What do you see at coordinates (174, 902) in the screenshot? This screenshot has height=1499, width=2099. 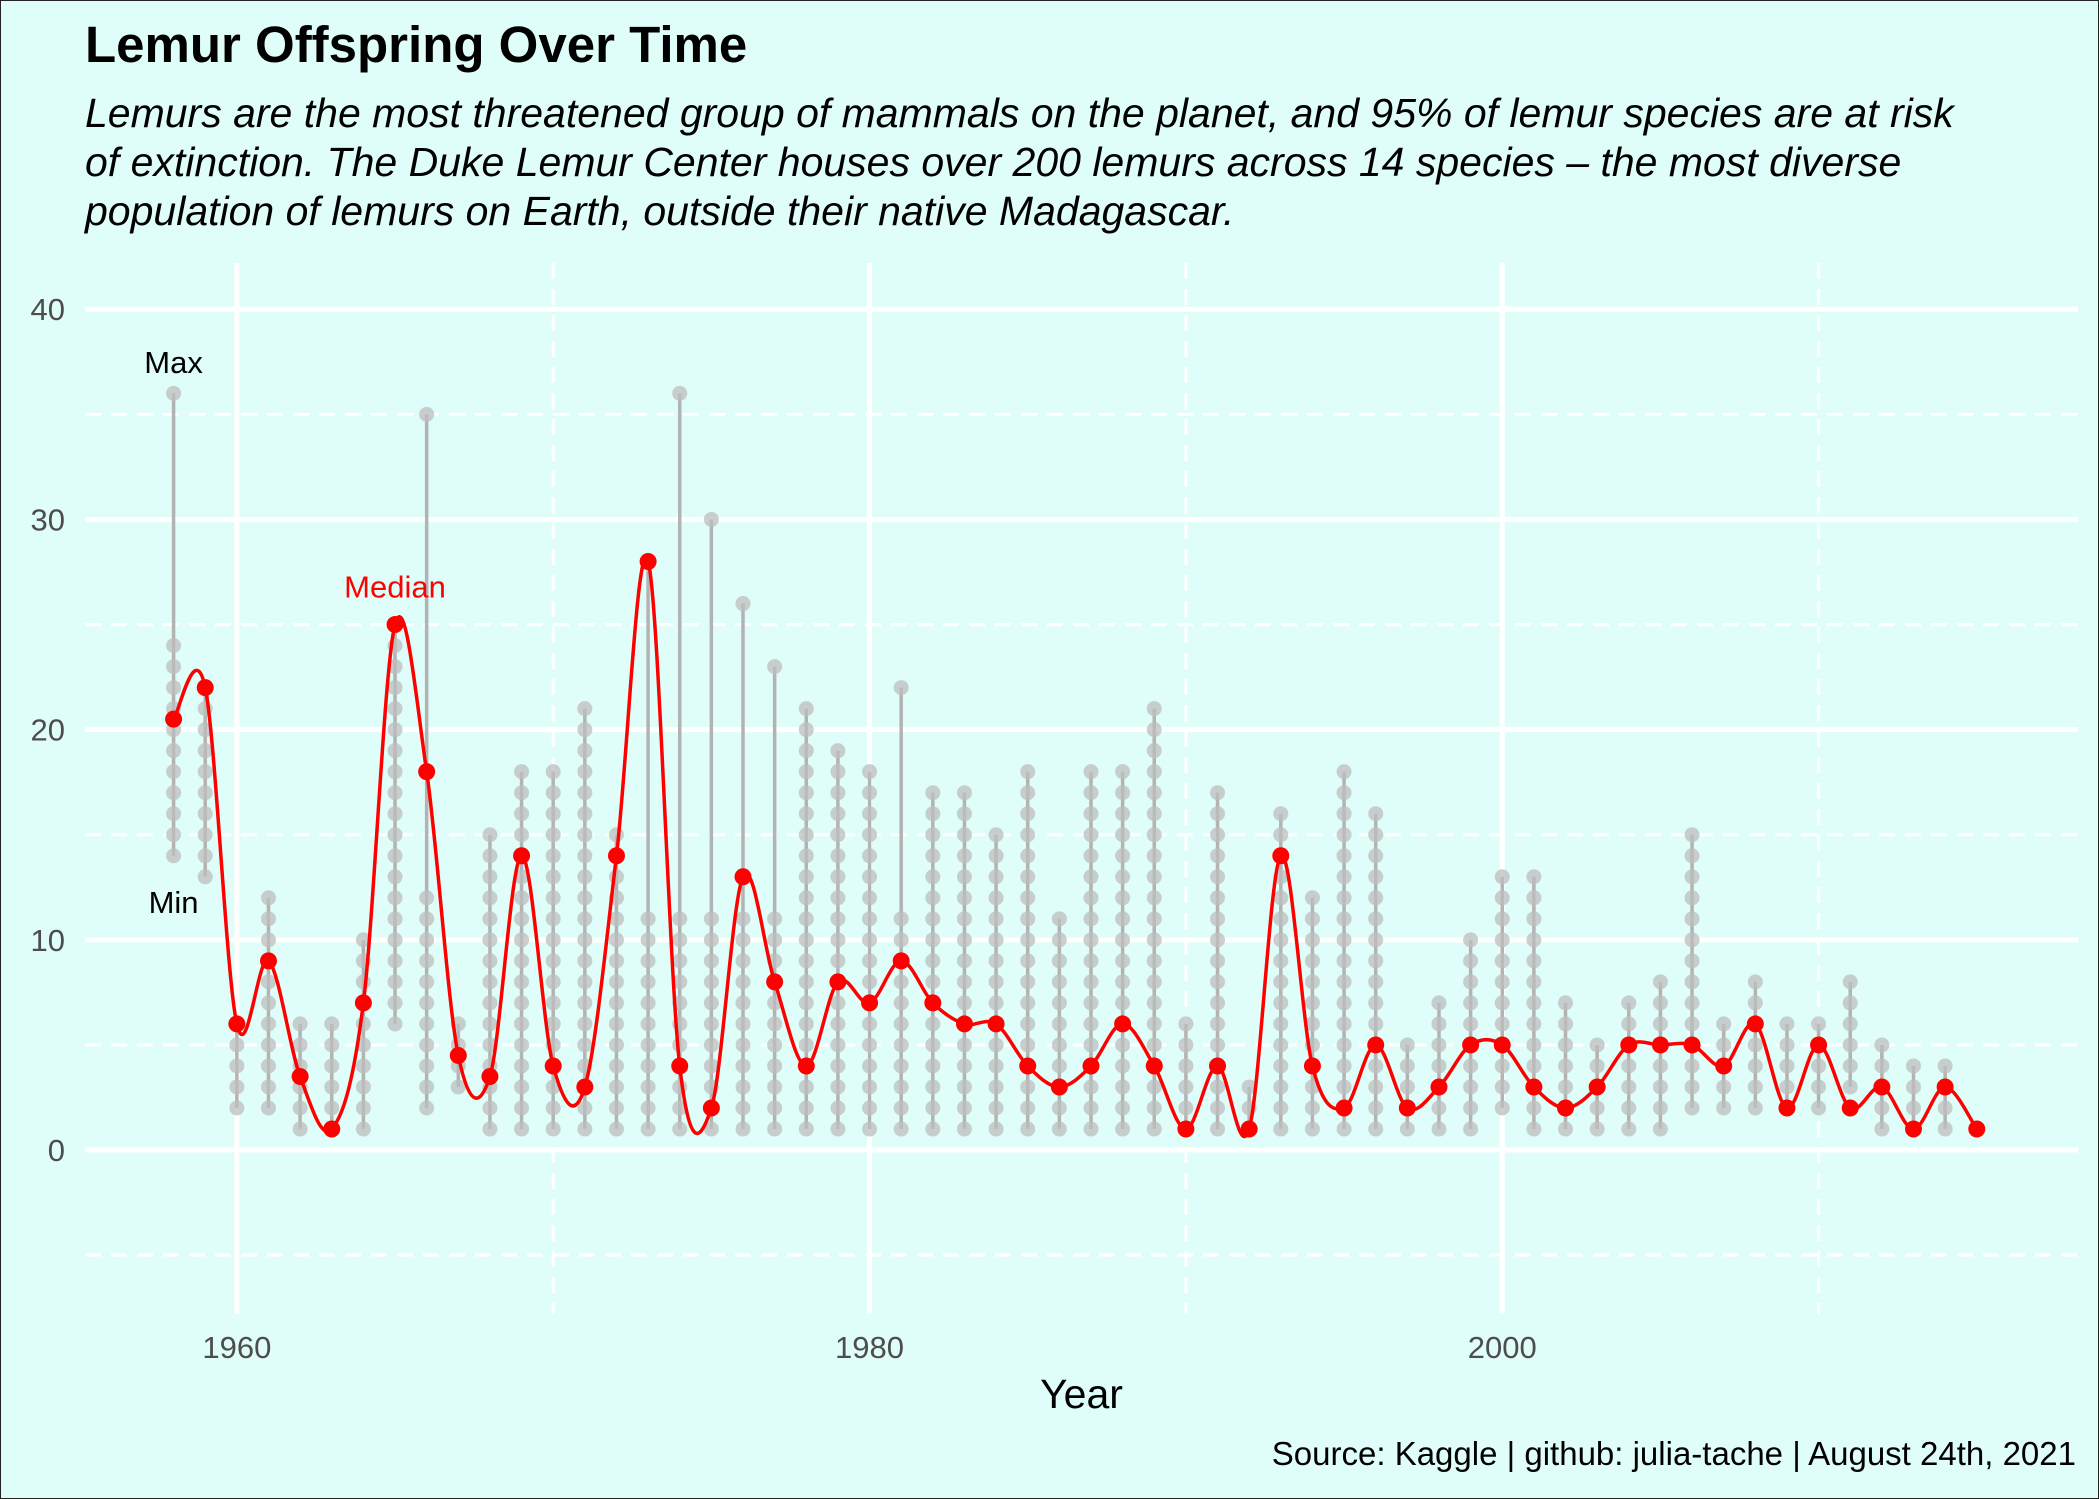 I see `annotation-min: Min` at bounding box center [174, 902].